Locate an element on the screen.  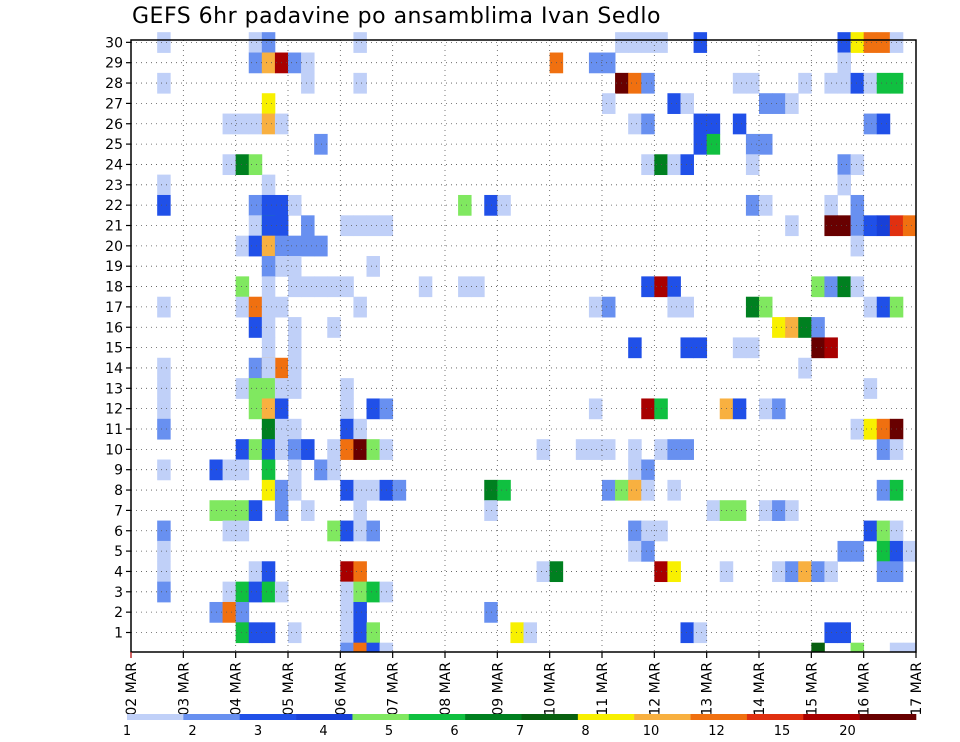
y-tick-label: 1 is located at coordinates (118, 634).